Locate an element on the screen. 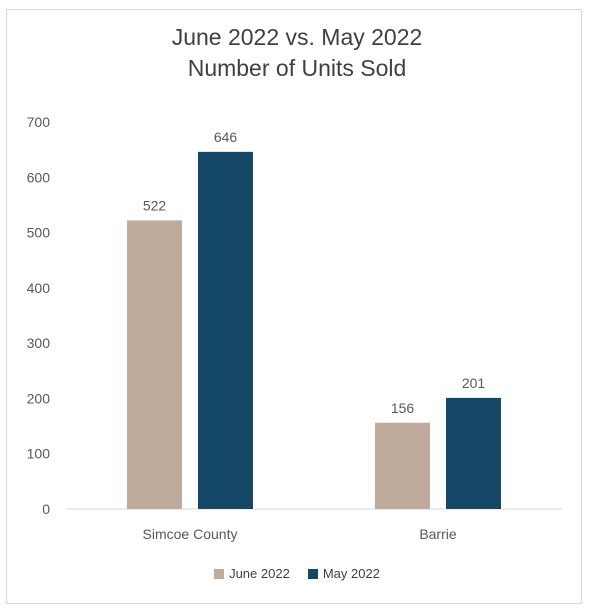 This screenshot has width=594, height=614. y-tick-label: 400 is located at coordinates (39, 288).